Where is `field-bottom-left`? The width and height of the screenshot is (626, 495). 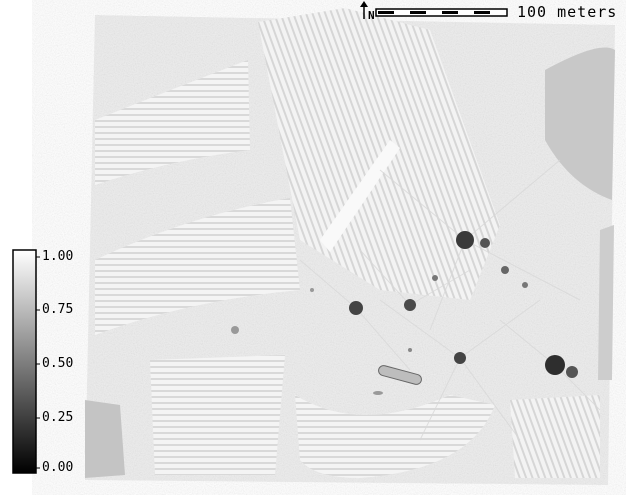 field-bottom-left is located at coordinates (217, 415).